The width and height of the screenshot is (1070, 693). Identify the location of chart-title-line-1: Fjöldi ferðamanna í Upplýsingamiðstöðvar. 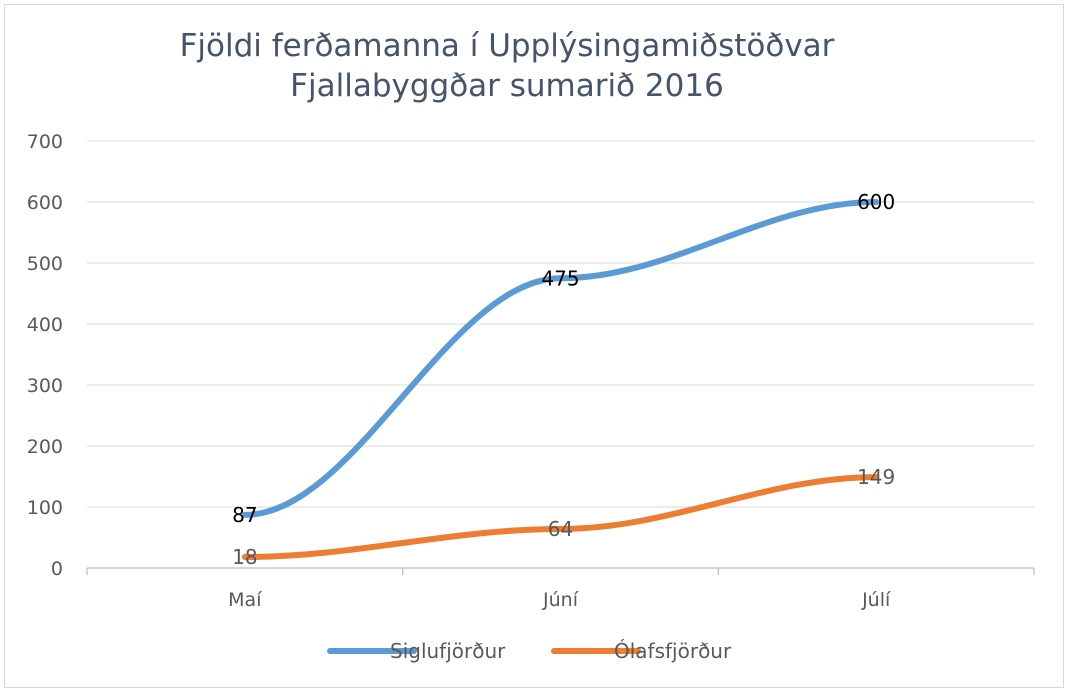
(507, 46).